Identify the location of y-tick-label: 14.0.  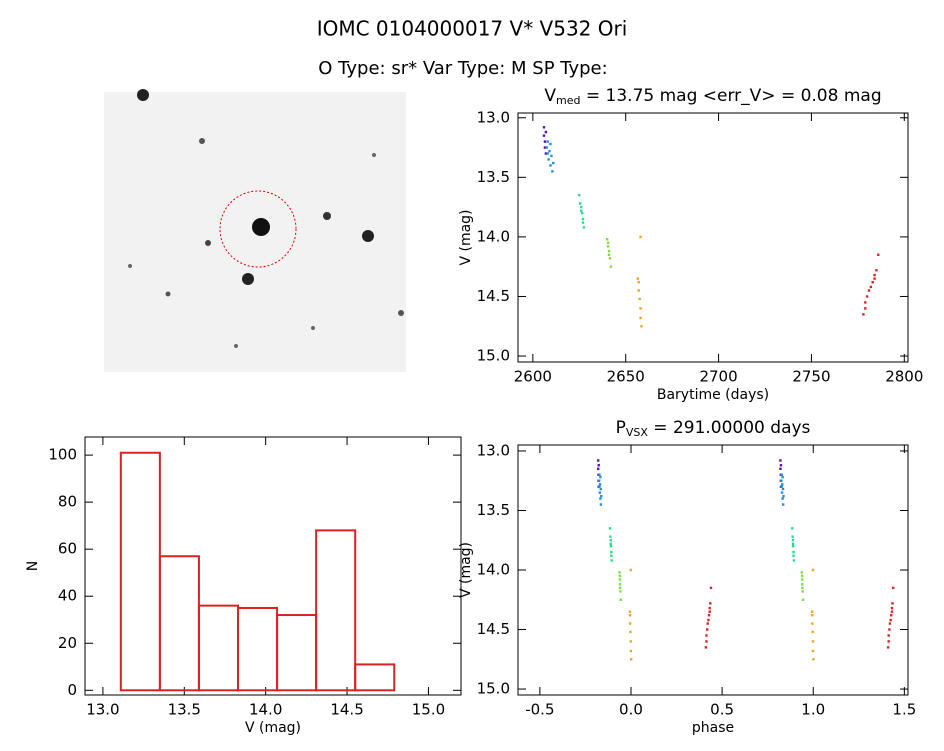
(493, 570).